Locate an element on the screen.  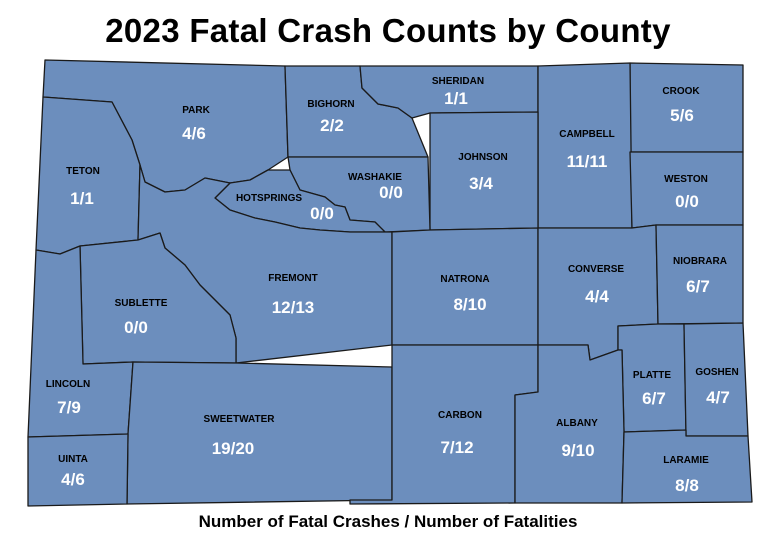
county-count-johnson: 3/4 is located at coordinates (481, 183).